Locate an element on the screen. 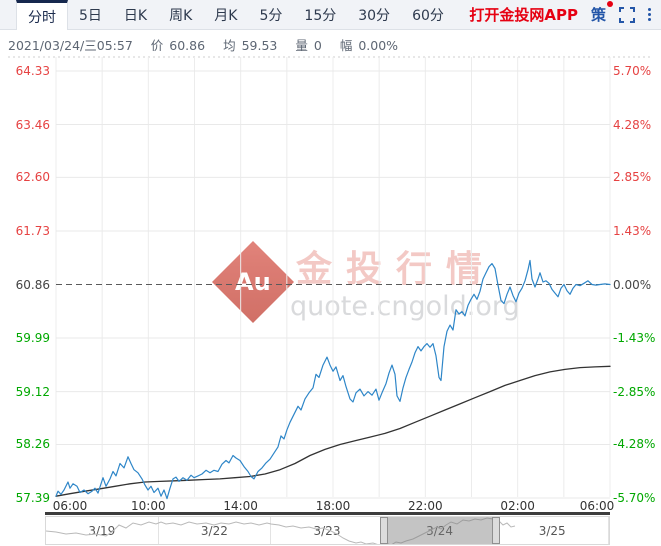  navigator-date-3/25: 3/25 is located at coordinates (552, 530).